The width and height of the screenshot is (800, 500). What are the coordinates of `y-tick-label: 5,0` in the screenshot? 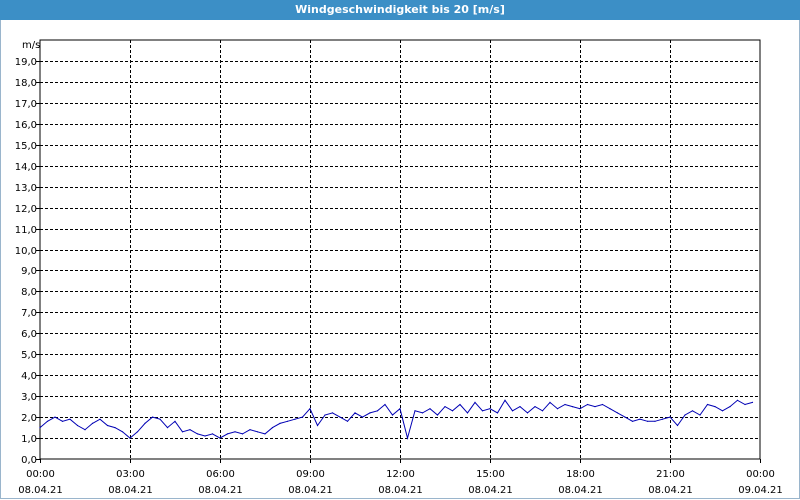 It's located at (29, 355).